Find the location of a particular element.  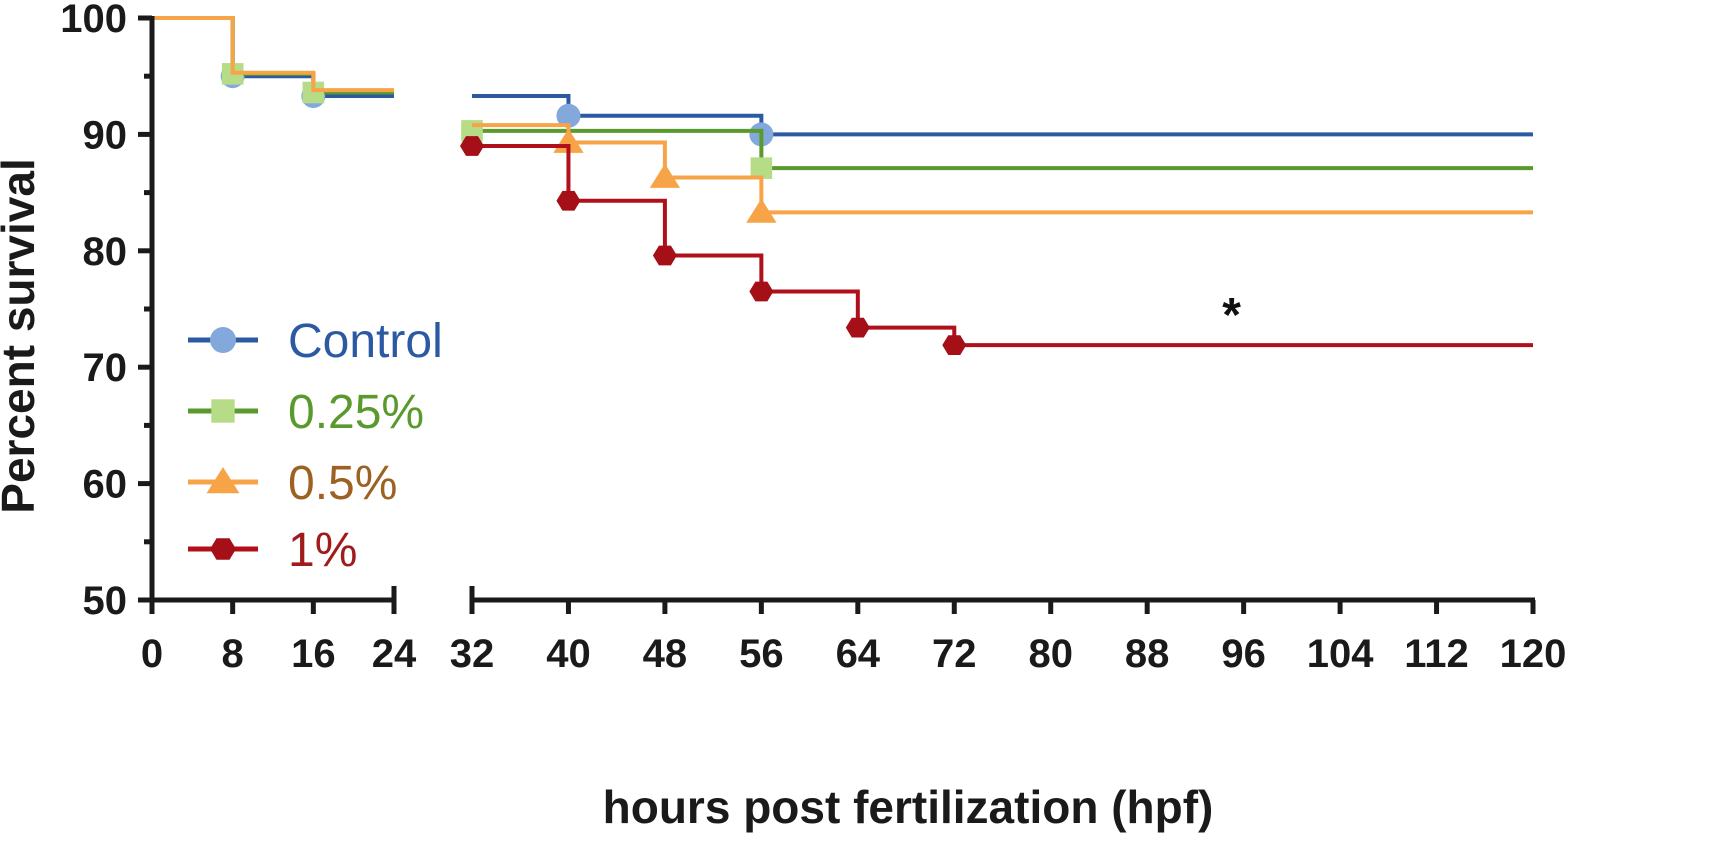

x-tick-label: 96 is located at coordinates (1243, 654).